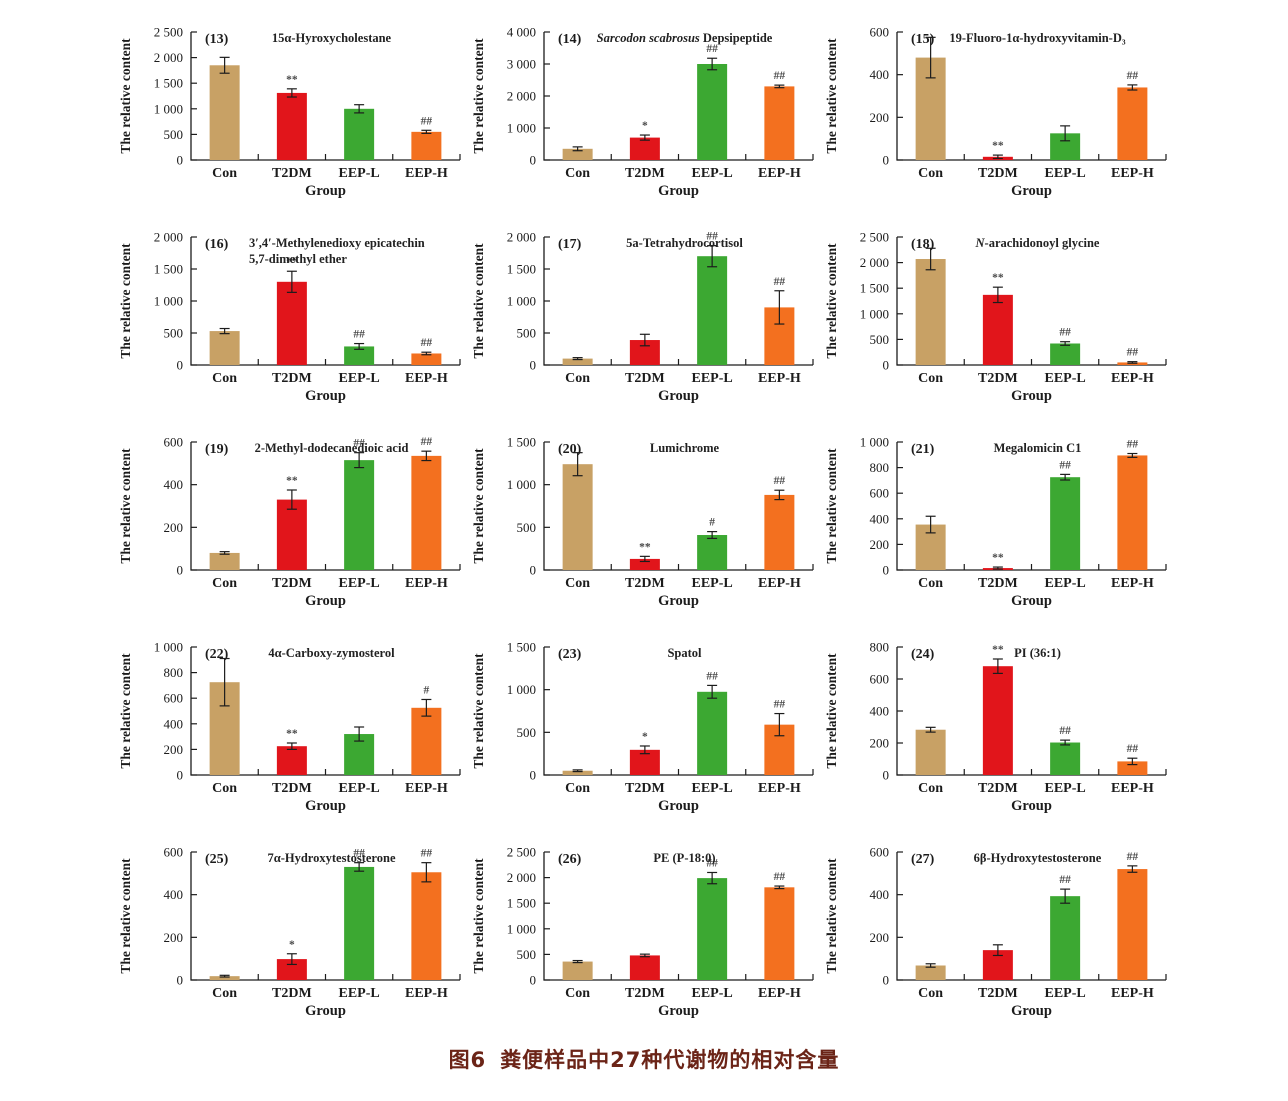  Describe the element at coordinates (644, 564) in the screenshot. I see `bar-t2dm` at that location.